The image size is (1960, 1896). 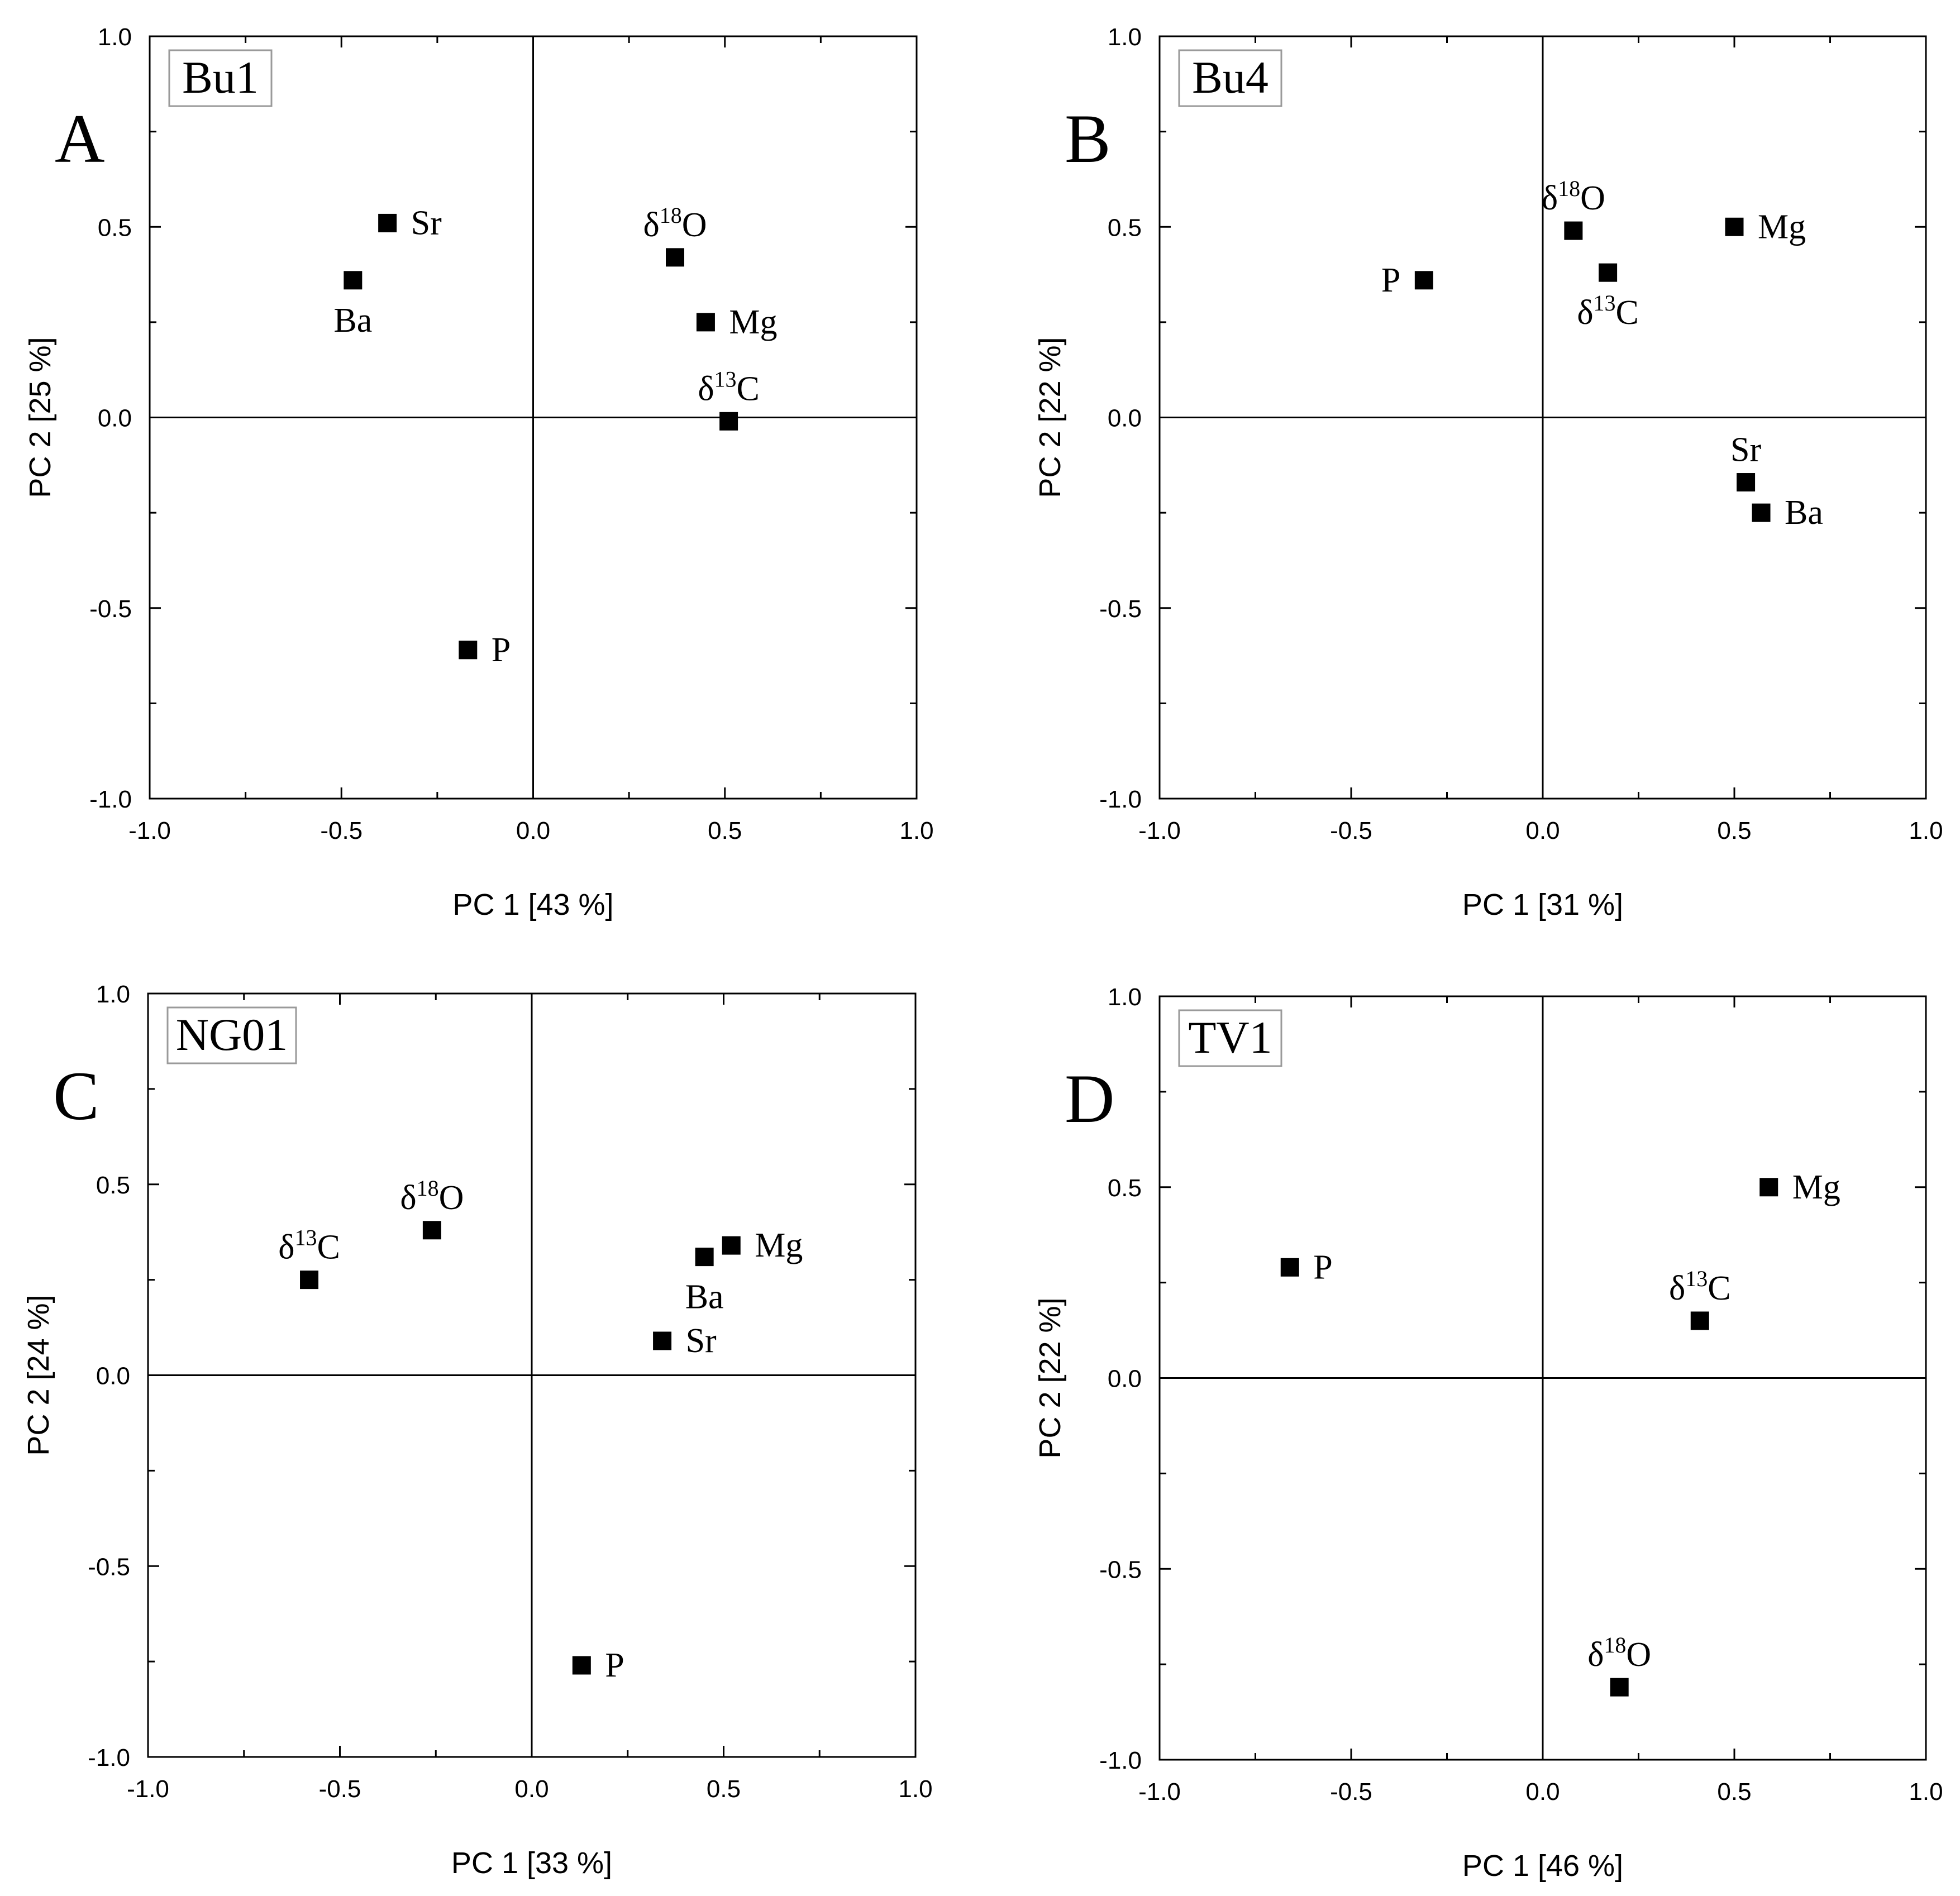 What do you see at coordinates (531, 1863) in the screenshot?
I see `x-axis-title: PC 1 [33 %]` at bounding box center [531, 1863].